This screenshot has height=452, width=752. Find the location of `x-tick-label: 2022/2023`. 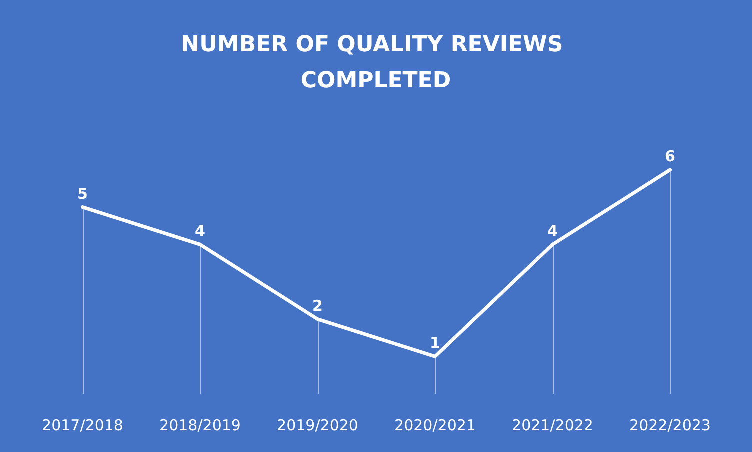

x-tick-label: 2022/2023 is located at coordinates (670, 425).